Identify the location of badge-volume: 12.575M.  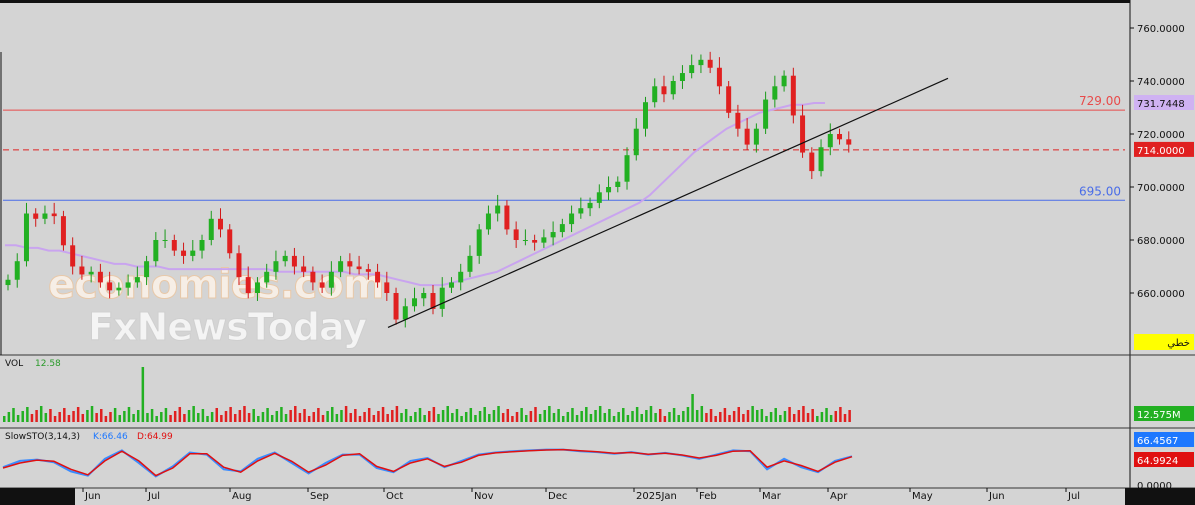
(1159, 415).